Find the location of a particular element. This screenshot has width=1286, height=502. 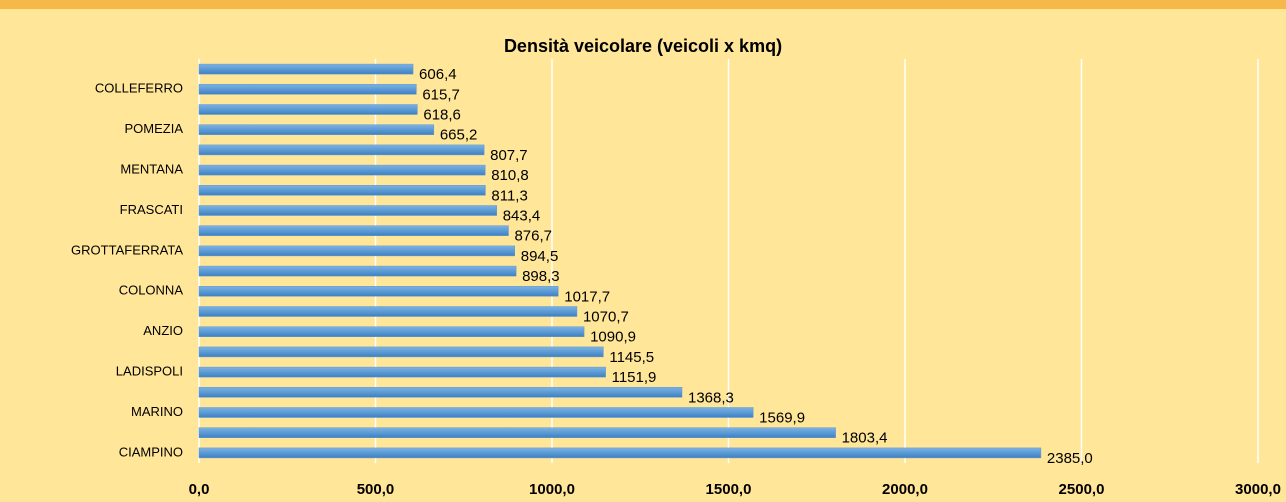

value-label: 1151,9 is located at coordinates (634, 377).